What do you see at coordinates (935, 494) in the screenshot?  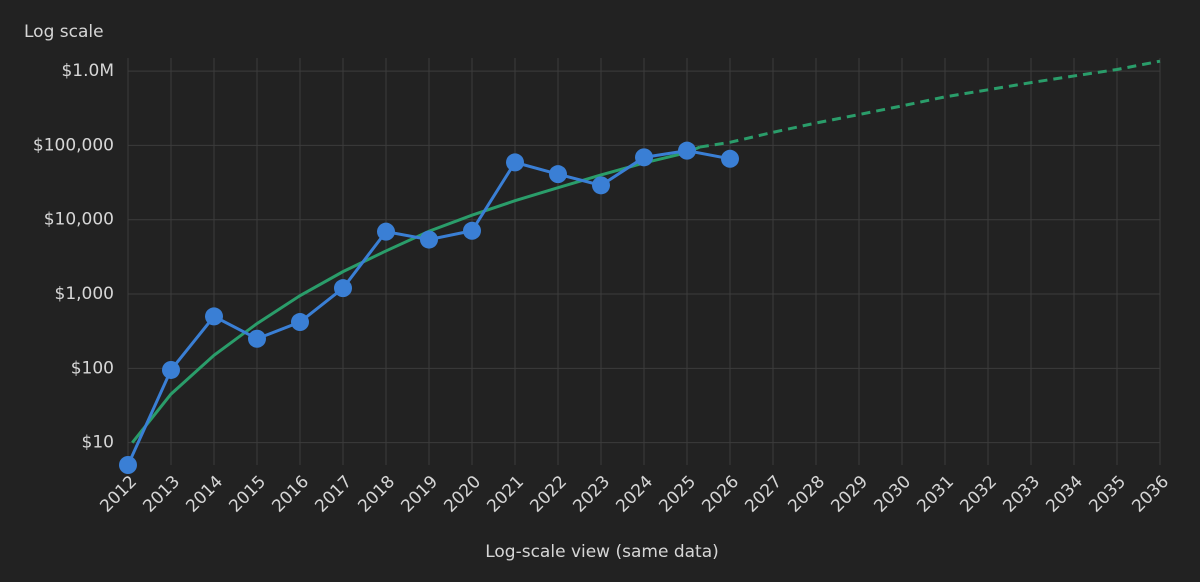 I see `x-tick-label: 2031` at bounding box center [935, 494].